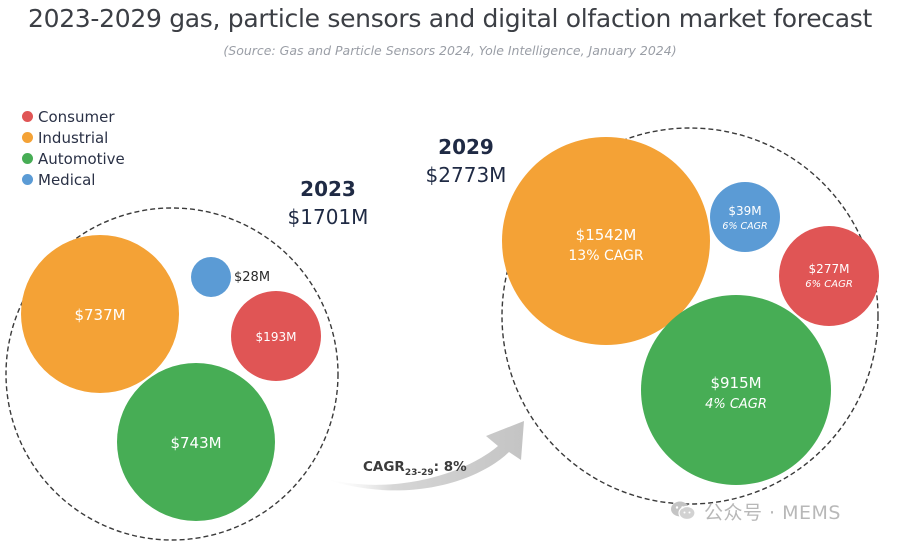 The height and width of the screenshot is (544, 900). What do you see at coordinates (829, 284) in the screenshot?
I see `bubble-cagr-2029-consumer: 6% CAGR` at bounding box center [829, 284].